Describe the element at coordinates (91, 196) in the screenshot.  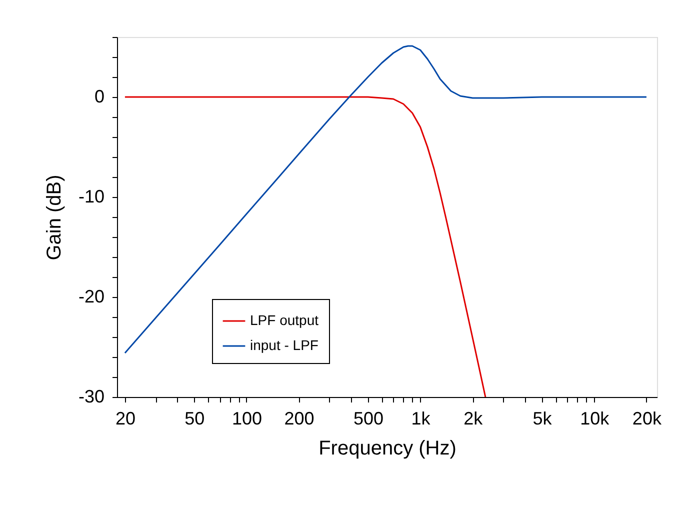
I see `y-tick-label: -10` at that location.